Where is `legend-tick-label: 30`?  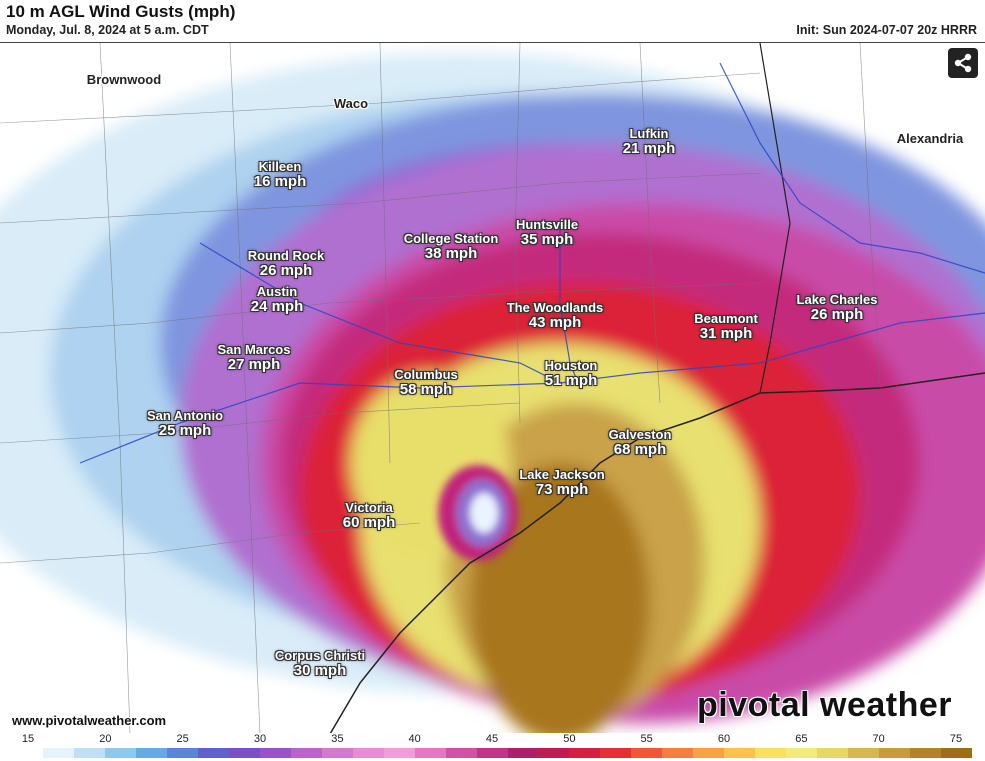 legend-tick-label: 30 is located at coordinates (260, 739).